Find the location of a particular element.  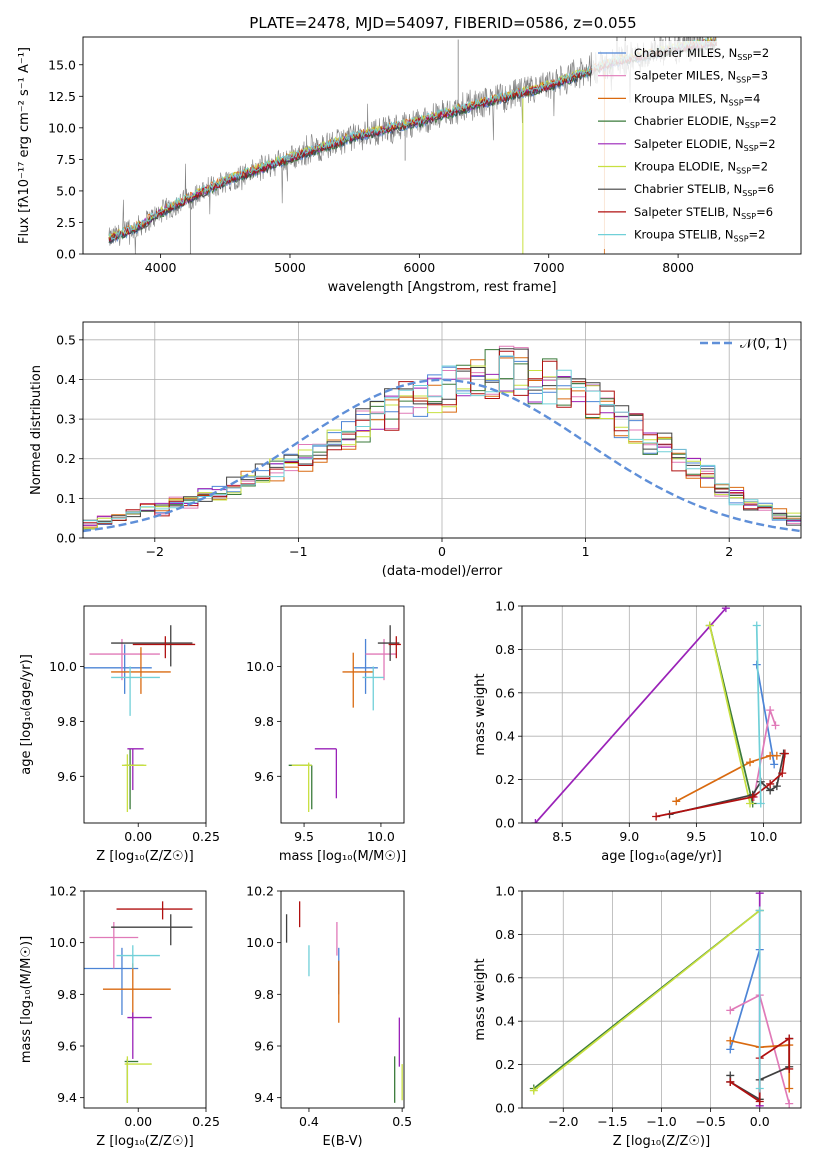

age_vs_mass-axes: 9.5 10.0 9.6 9.8 10.0 mass [log₁₀(M/M☉)] is located at coordinates (326, 744).